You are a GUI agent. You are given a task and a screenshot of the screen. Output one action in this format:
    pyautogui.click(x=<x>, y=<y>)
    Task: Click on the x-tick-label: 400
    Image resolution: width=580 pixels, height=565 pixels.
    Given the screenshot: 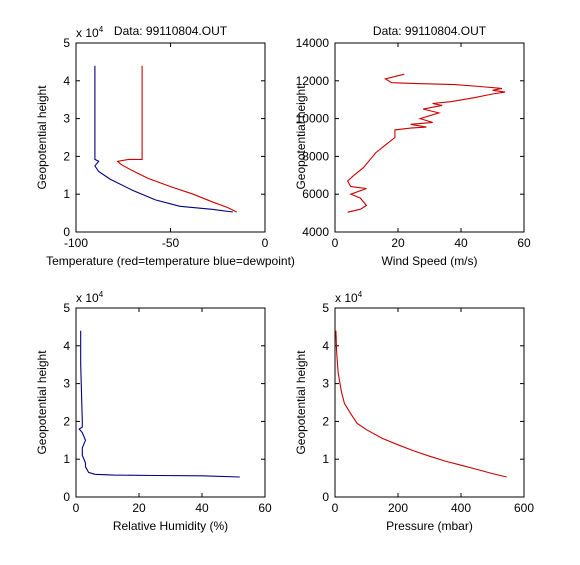 What is the action you would take?
    pyautogui.click(x=461, y=508)
    